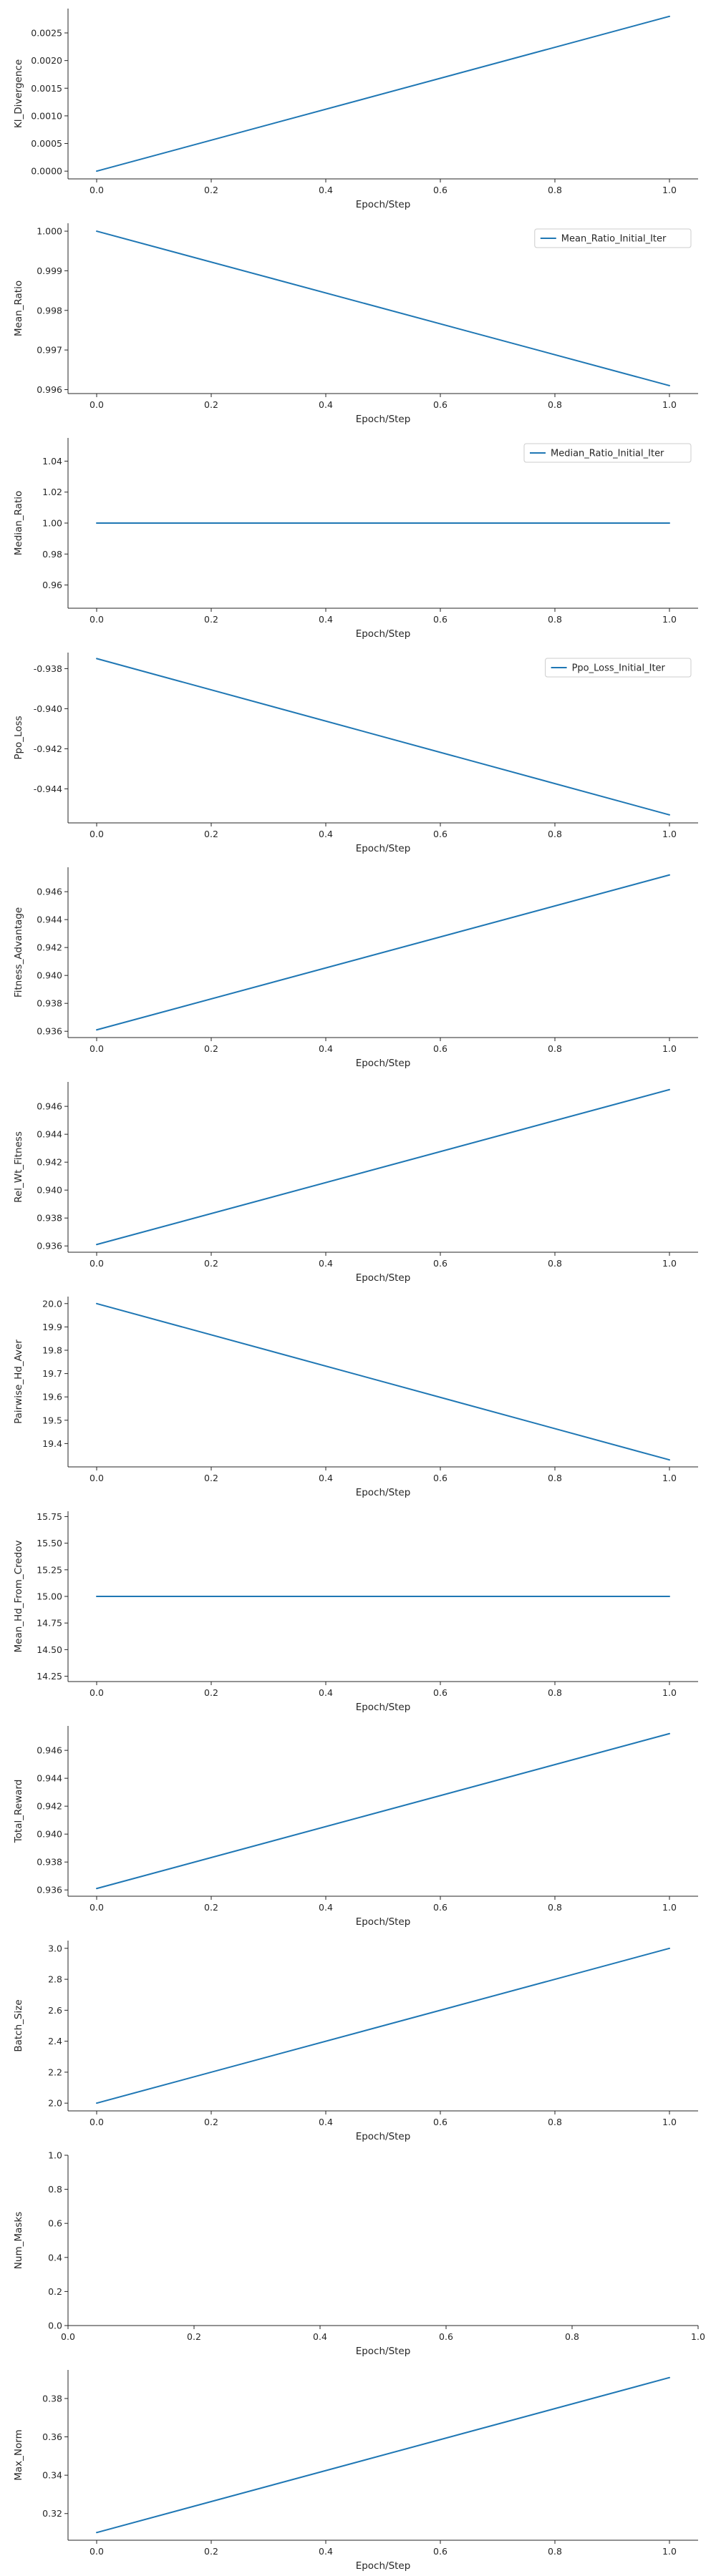 The image size is (716, 2576). I want to click on y-tick-label: 0.0, so click(55, 2326).